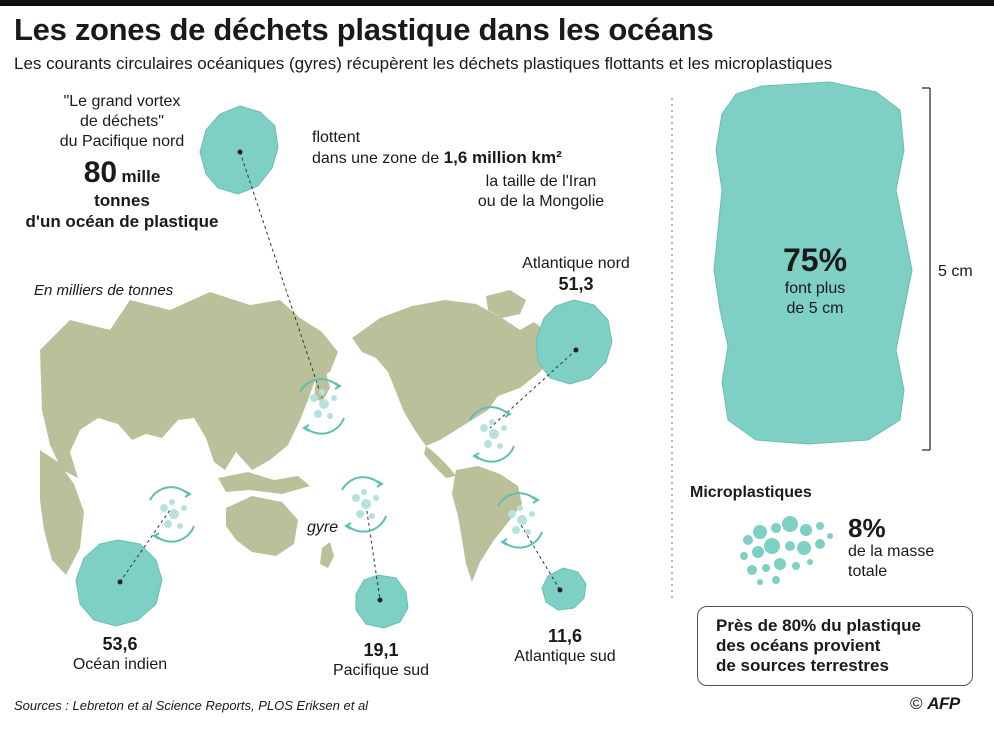 This screenshot has height=729, width=994. What do you see at coordinates (281, 275) in the screenshot?
I see `leader-pacific-north` at bounding box center [281, 275].